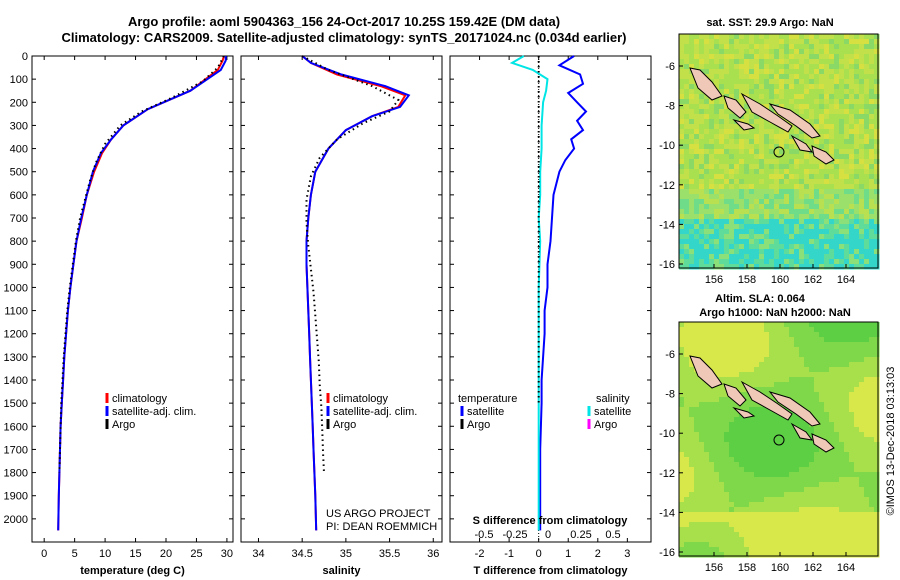 The image size is (900, 580). Describe the element at coordinates (44, 554) in the screenshot. I see `x-tick-label: 0` at that location.